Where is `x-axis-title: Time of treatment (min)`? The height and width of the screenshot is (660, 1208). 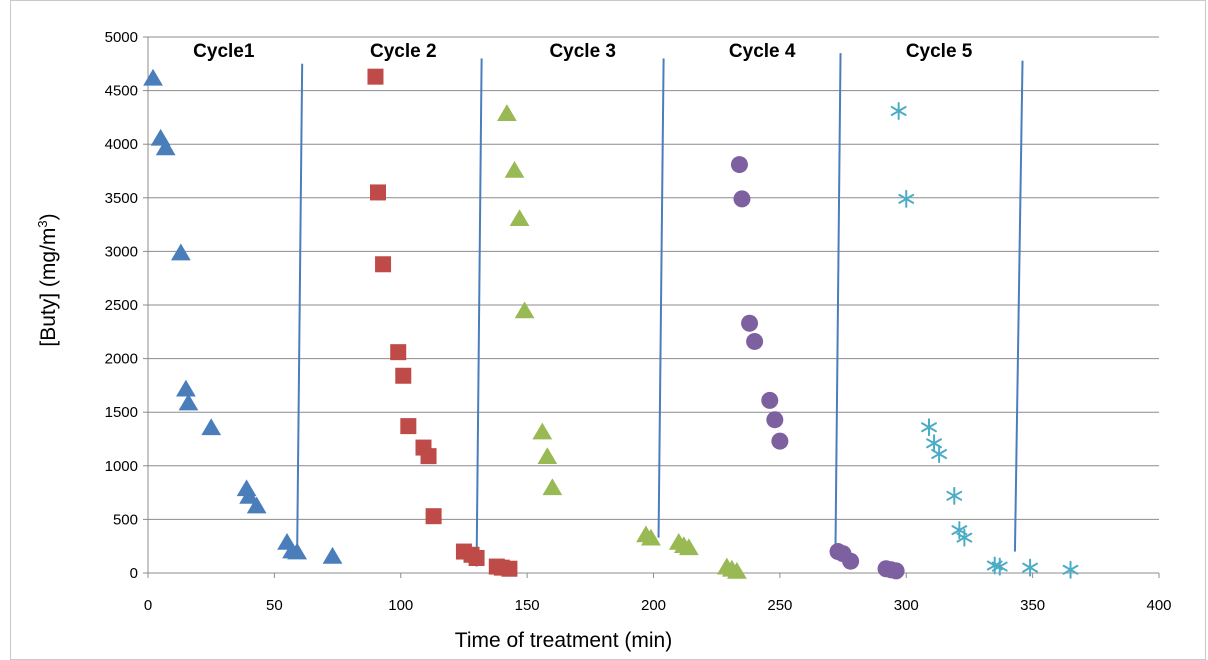
x-axis-title: Time of treatment (min) is located at coordinates (563, 640).